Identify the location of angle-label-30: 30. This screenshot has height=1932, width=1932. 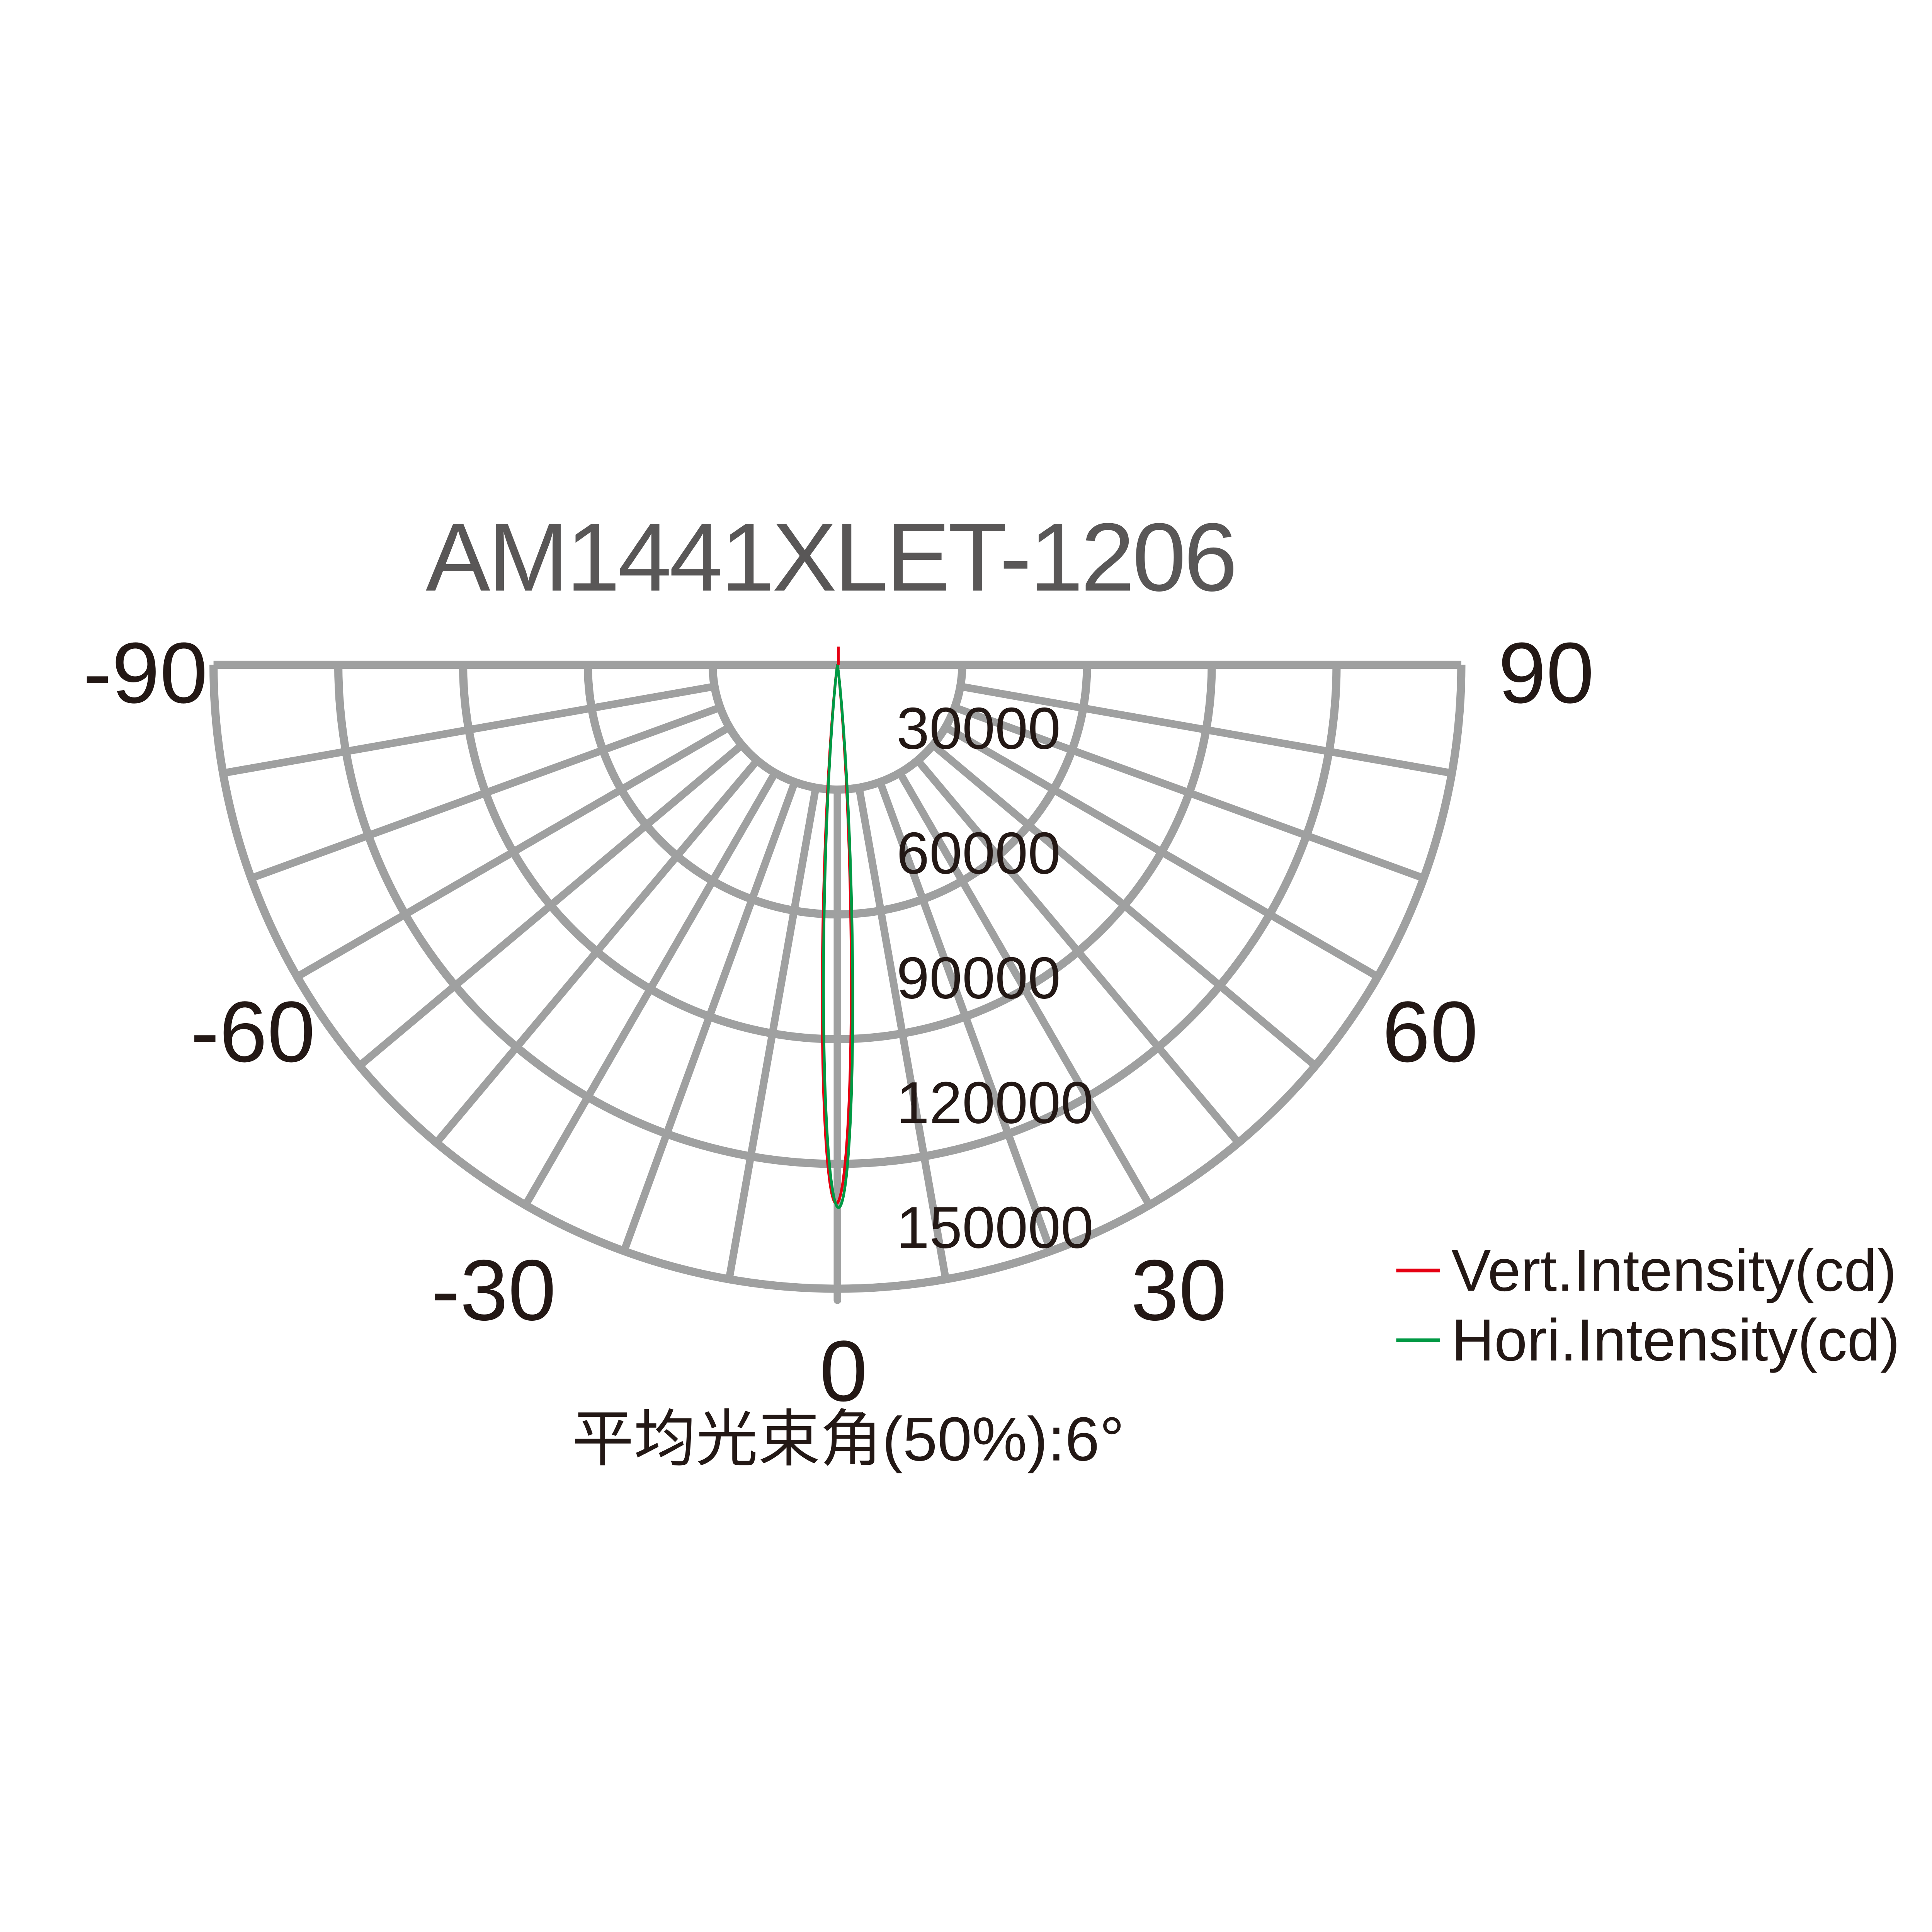
(1178, 1290).